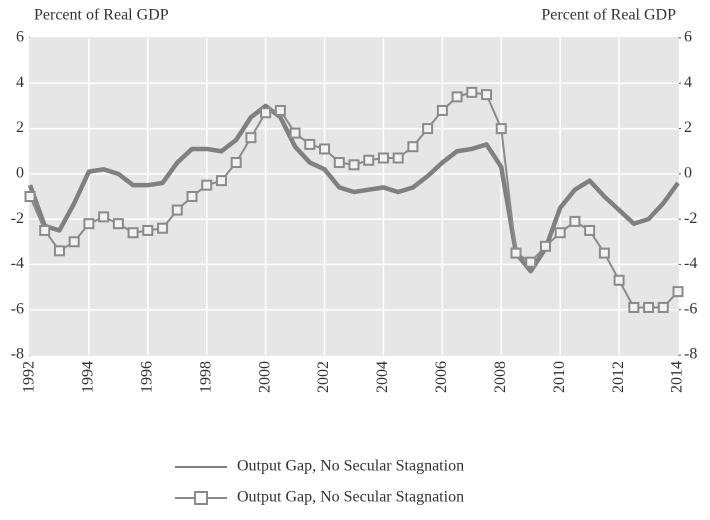 The image size is (710, 520). I want to click on y2-axis-label: Percent of Real GDP, so click(608, 15).